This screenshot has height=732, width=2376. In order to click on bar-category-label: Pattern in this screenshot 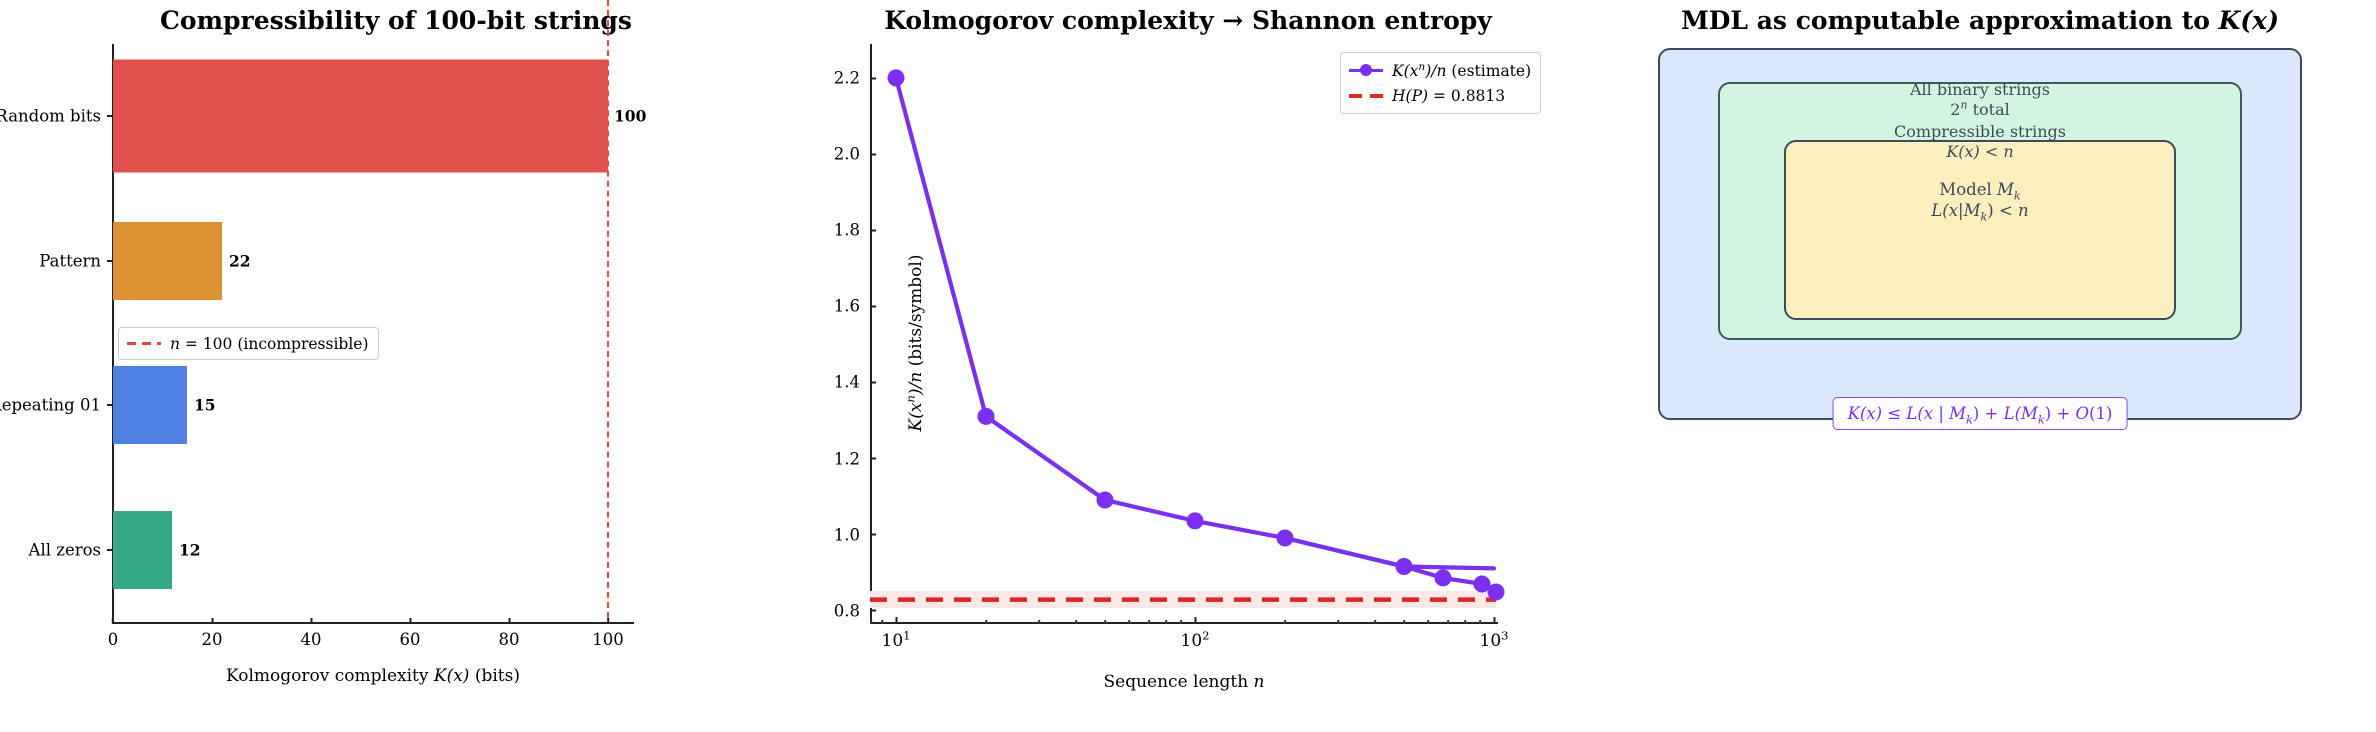, I will do `click(70, 261)`.